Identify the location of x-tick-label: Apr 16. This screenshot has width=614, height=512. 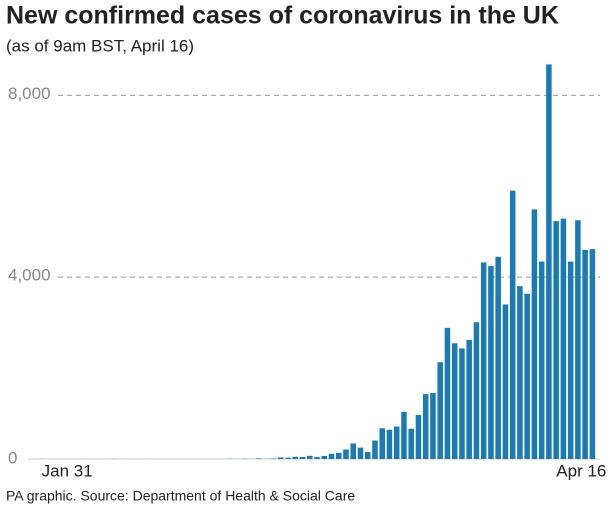
(581, 470).